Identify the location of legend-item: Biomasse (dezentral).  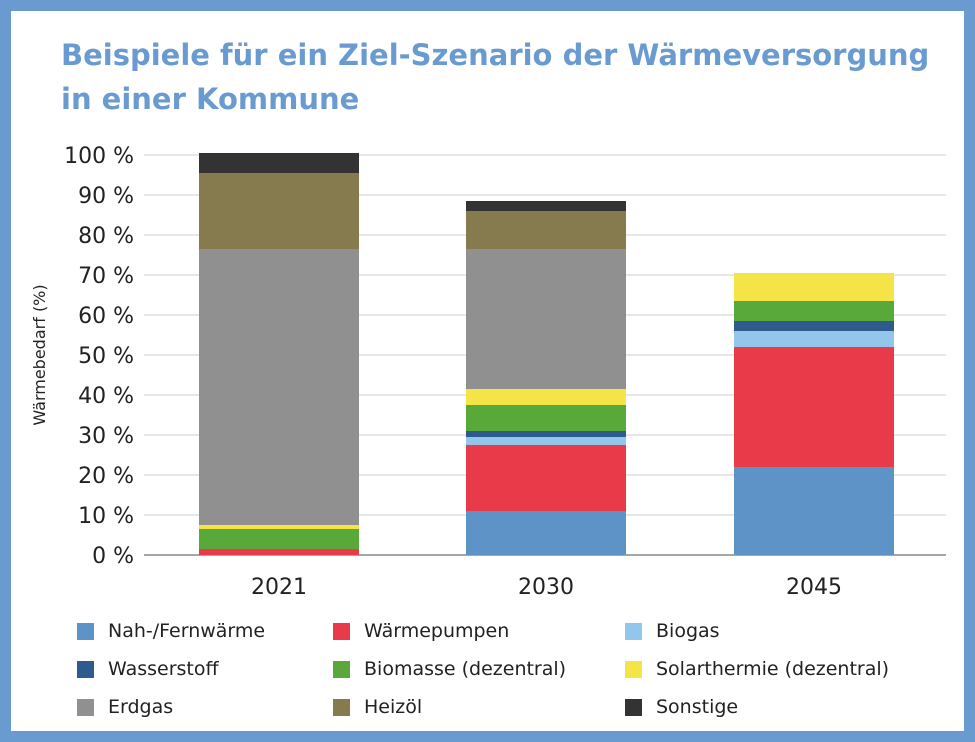
(449, 669).